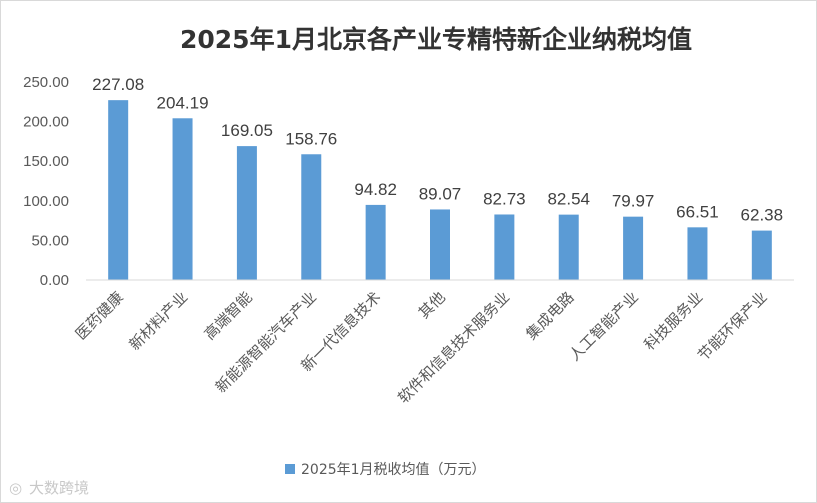 The height and width of the screenshot is (503, 817). I want to click on legend-label: 2025年1月税收均值（万元）, so click(393, 470).